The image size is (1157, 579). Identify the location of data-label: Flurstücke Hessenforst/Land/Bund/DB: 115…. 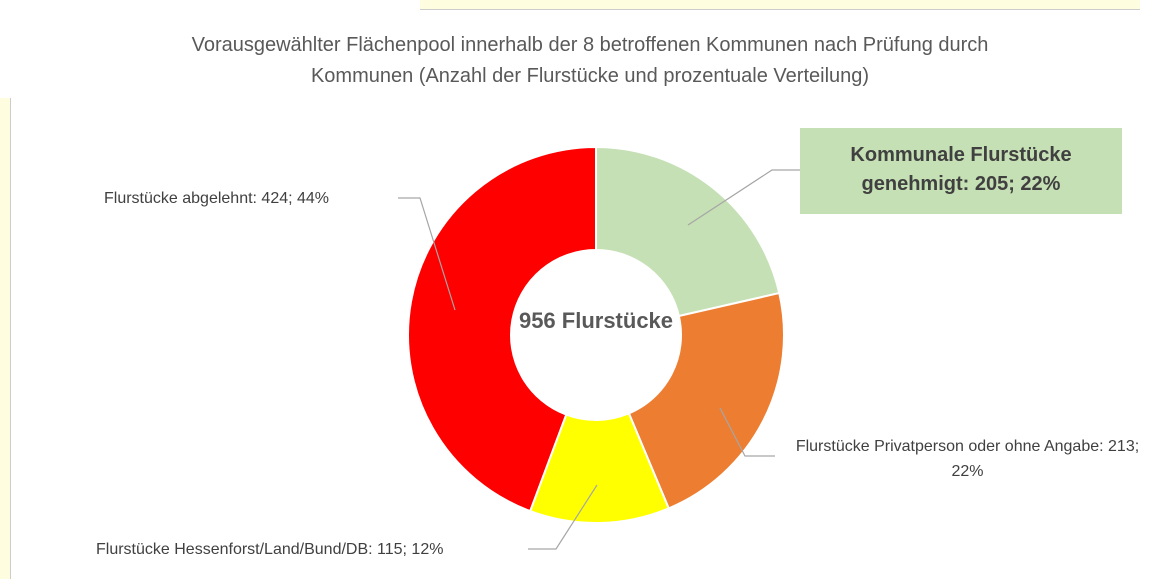
(270, 549).